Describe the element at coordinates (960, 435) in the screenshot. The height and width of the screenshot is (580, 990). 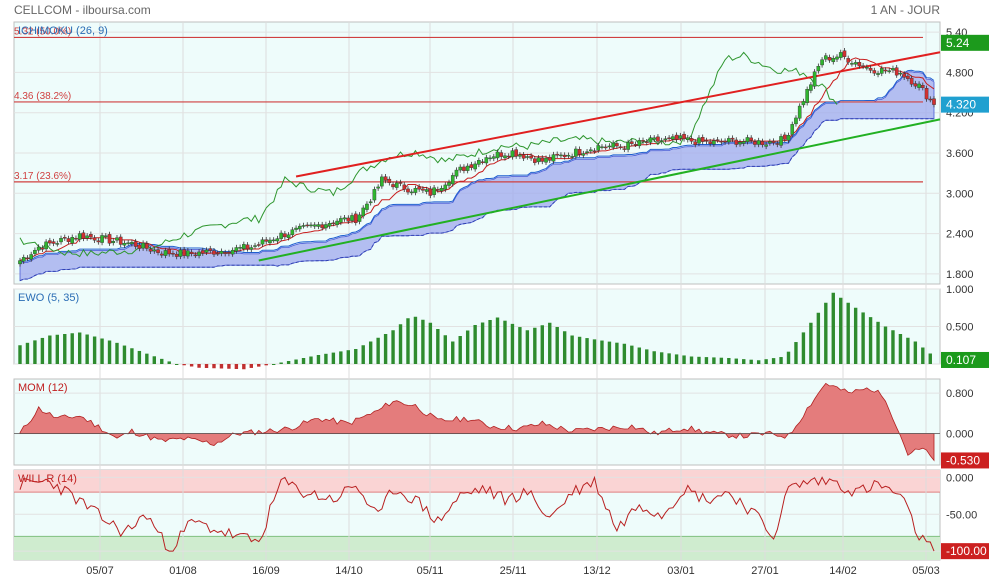
I see `mom-tick-label: 0.000` at that location.